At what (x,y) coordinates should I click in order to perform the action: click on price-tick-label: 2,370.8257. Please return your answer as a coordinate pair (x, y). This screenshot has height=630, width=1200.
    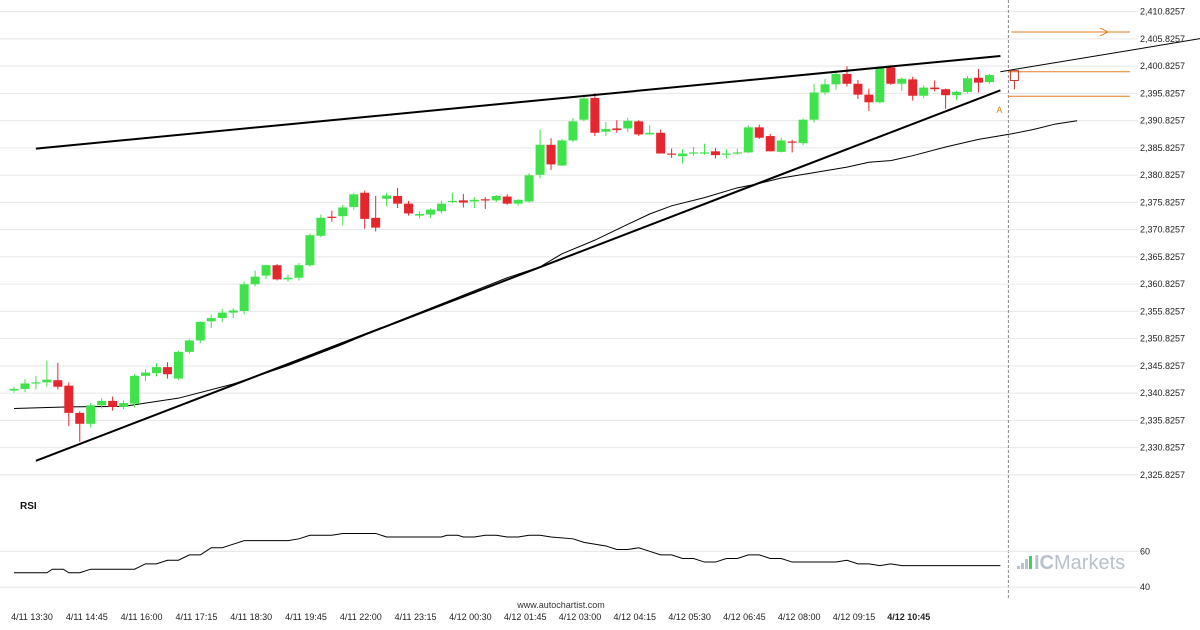
    Looking at the image, I should click on (1162, 230).